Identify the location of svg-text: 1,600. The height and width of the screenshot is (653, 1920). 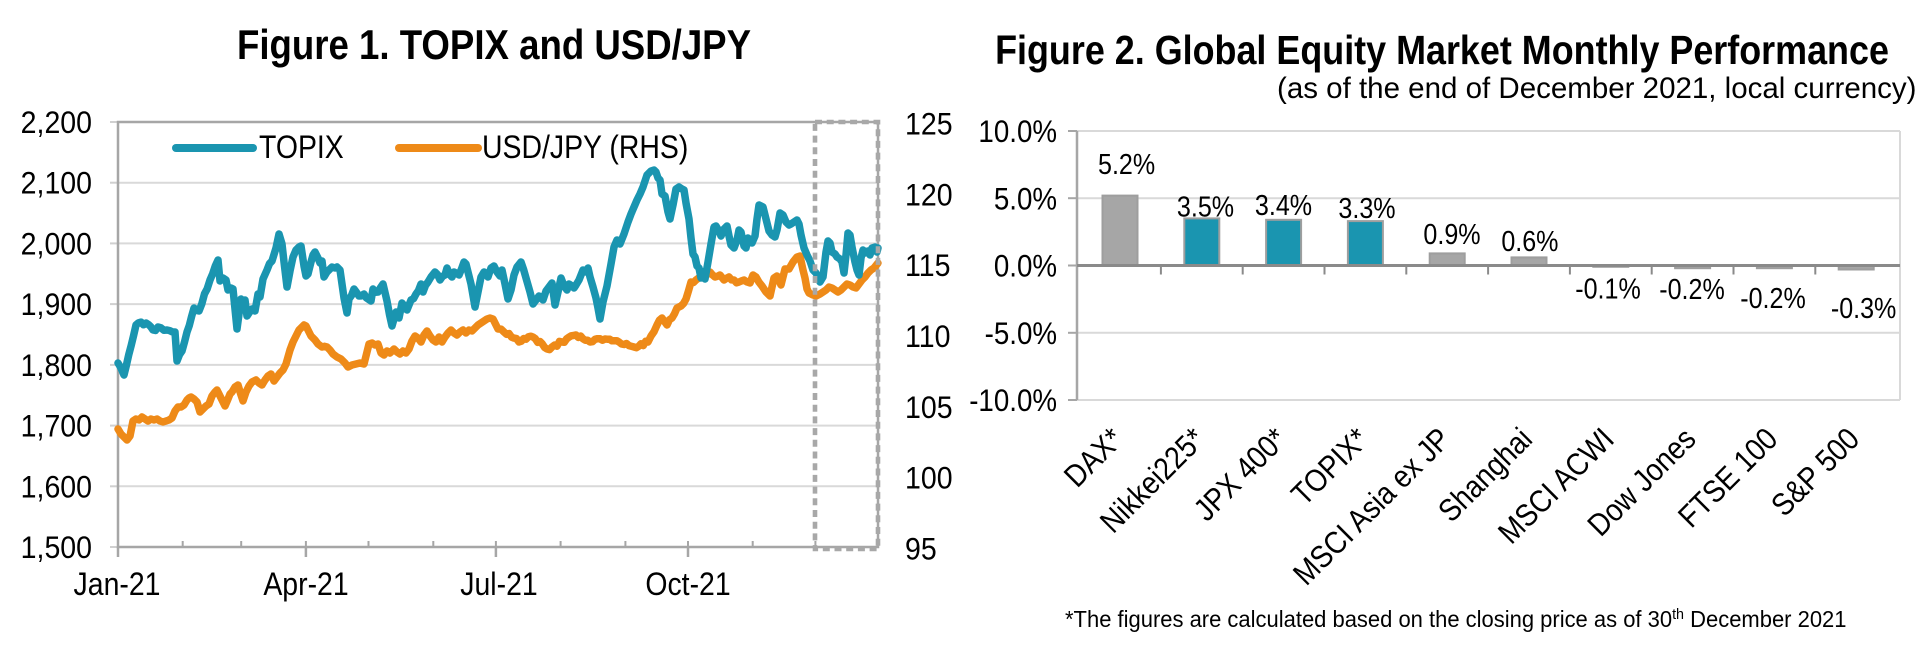
(56, 487).